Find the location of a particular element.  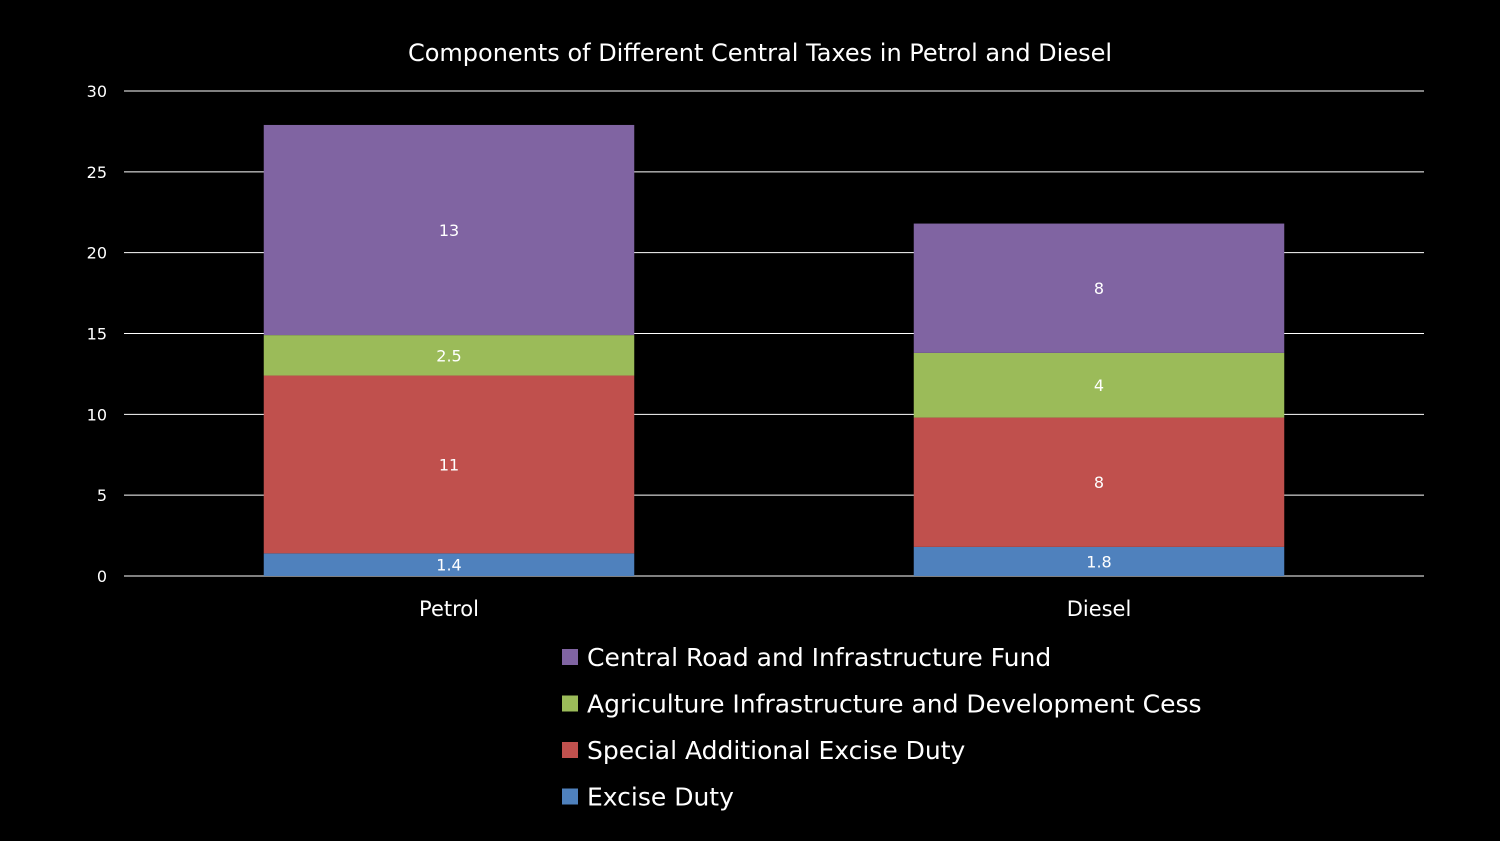

y-tick-label: 15 is located at coordinates (97, 334).